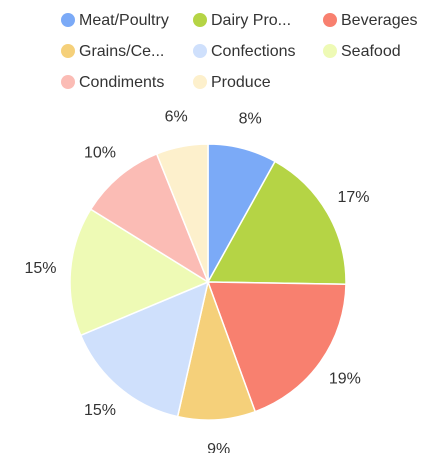  I want to click on data-label: 19%, so click(345, 379).